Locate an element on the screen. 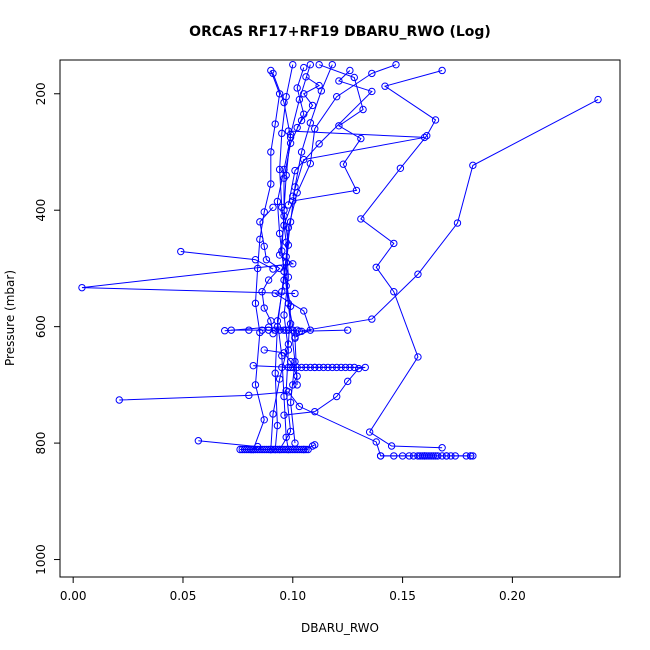 The image size is (650, 650). chart-title: ORCAS RF17+RF19 DBARU_RWO (Log) is located at coordinates (340, 32).